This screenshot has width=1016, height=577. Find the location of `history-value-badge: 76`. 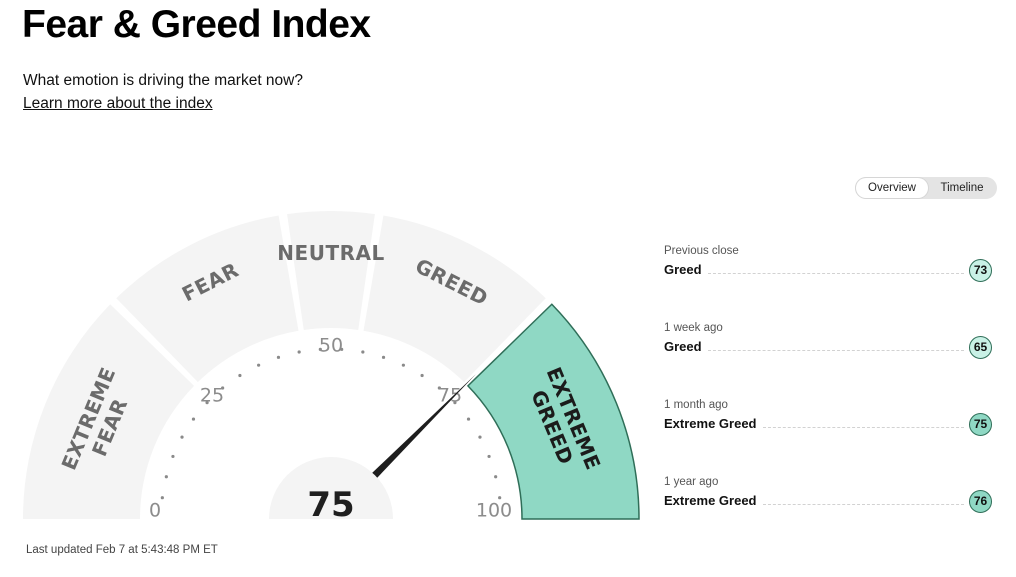

history-value-badge: 76 is located at coordinates (980, 501).